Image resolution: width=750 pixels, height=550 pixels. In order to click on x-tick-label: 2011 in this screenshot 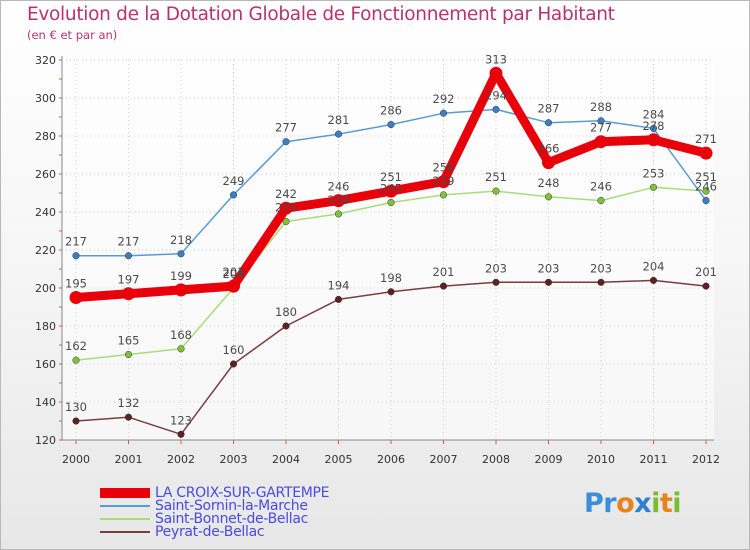, I will do `click(654, 459)`.